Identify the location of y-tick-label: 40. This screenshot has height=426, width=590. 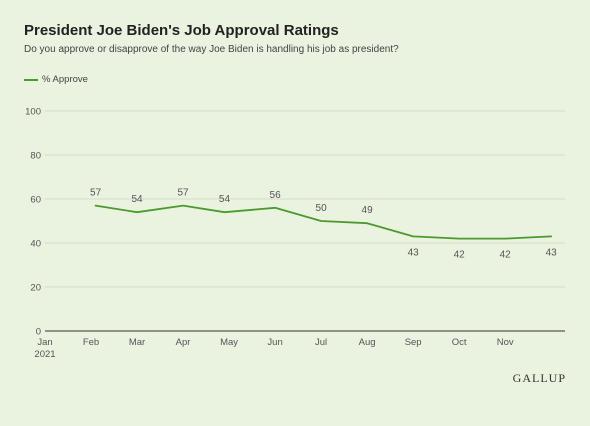
(35, 244).